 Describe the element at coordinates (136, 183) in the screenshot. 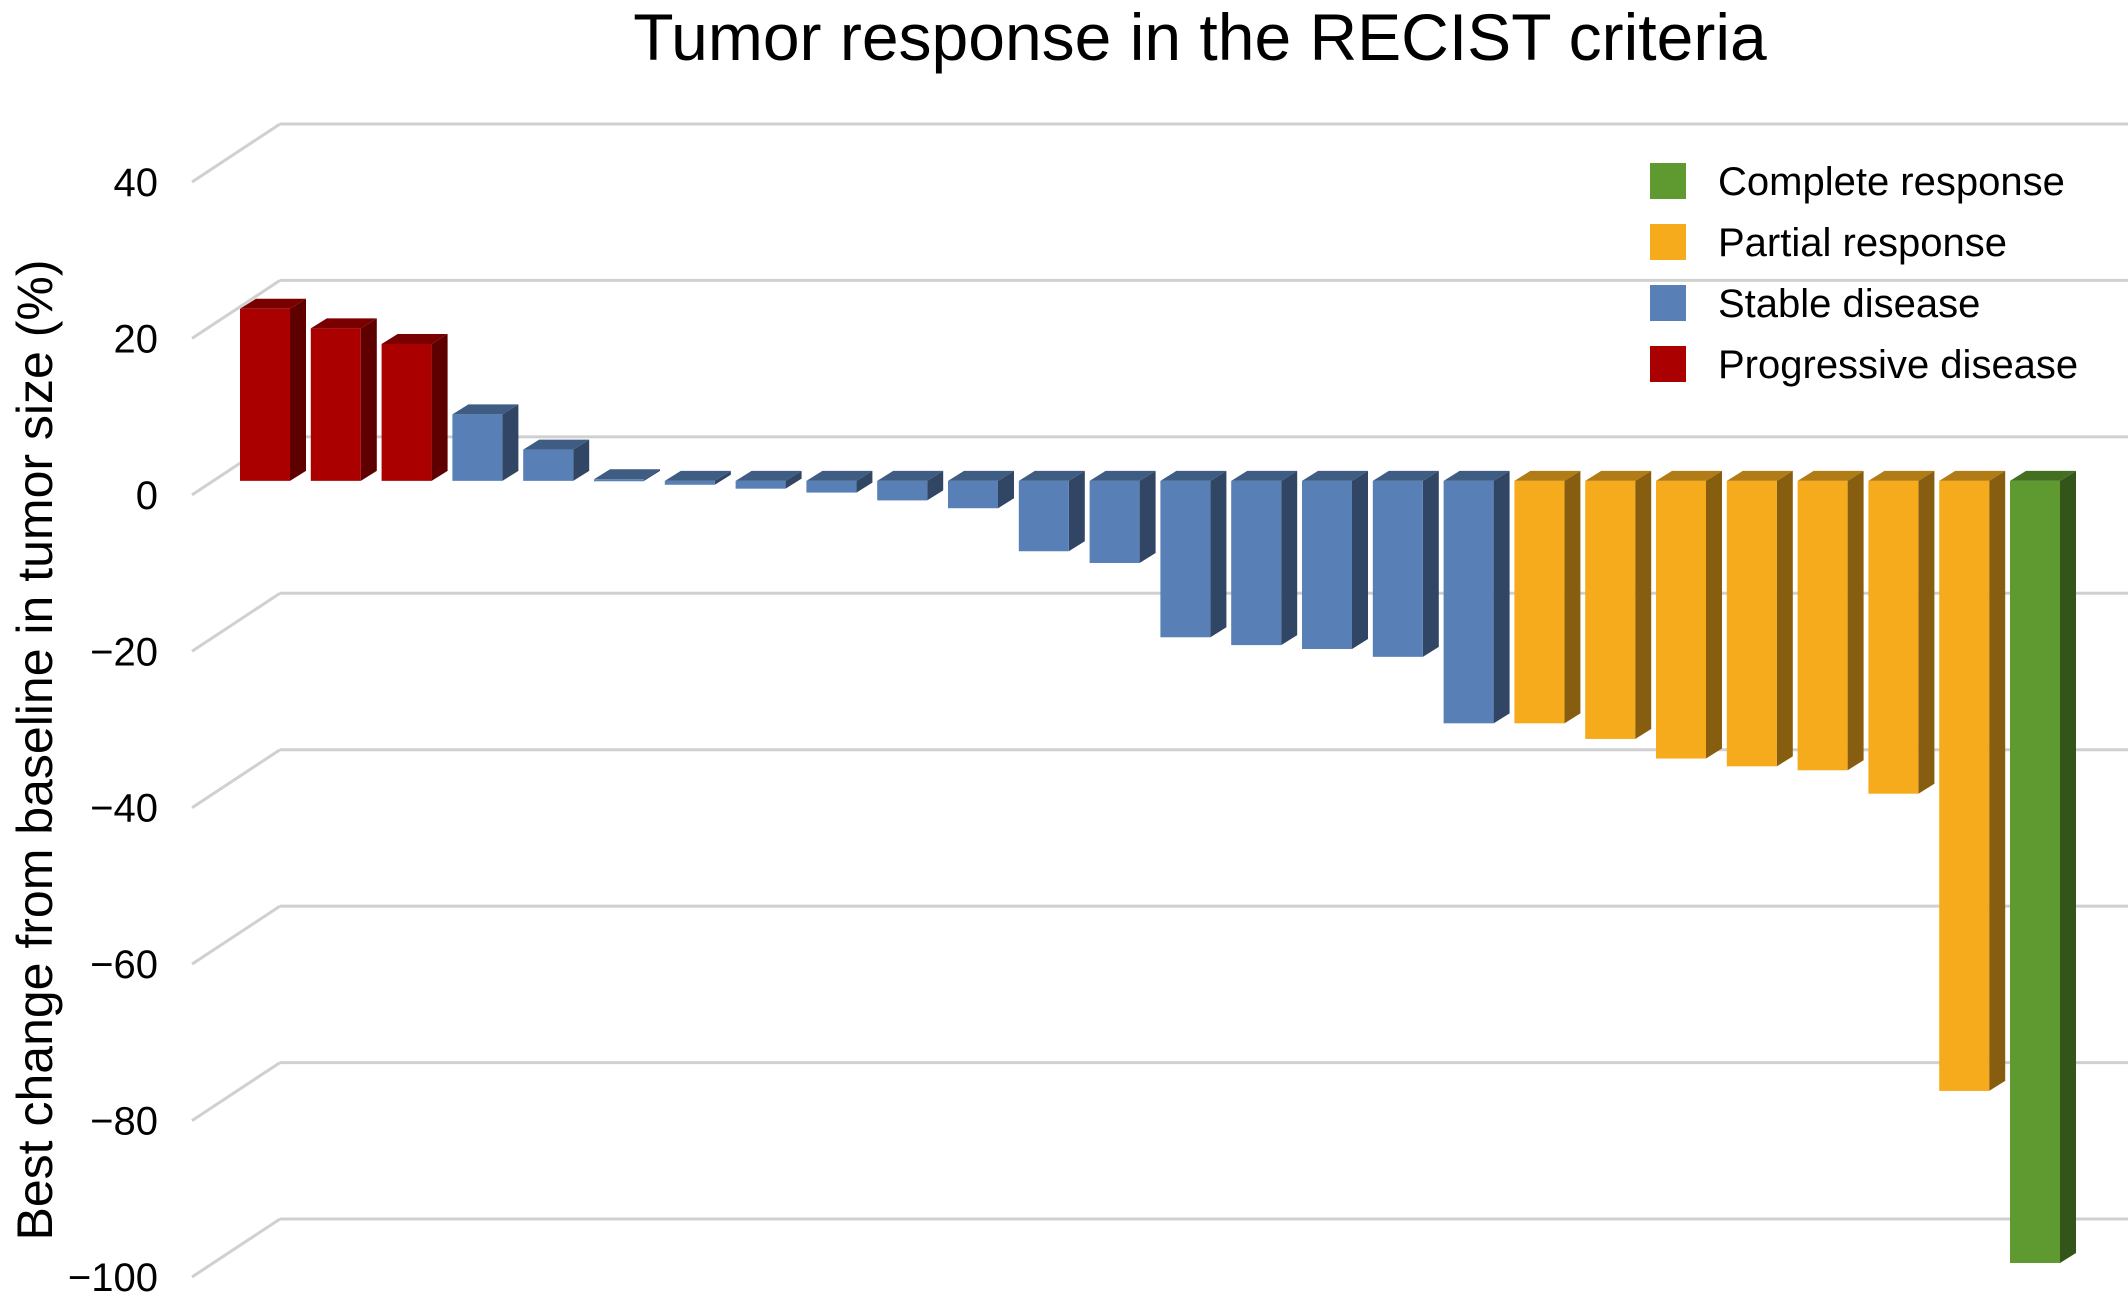

I see `y-tick-label: 40` at that location.